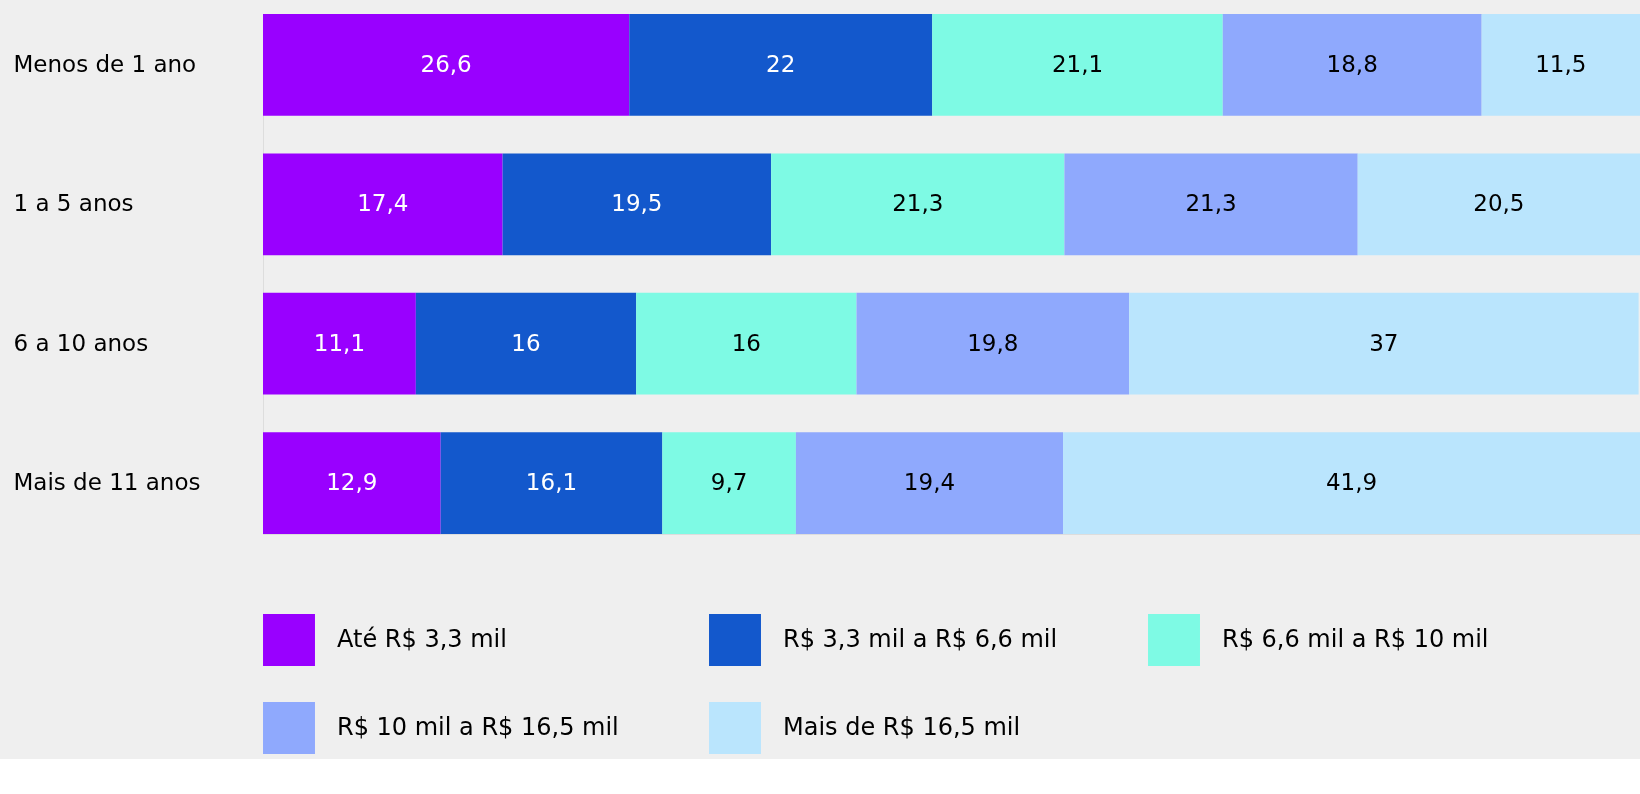 The image size is (1640, 794). I want to click on data-label: 20,5, so click(1499, 203).